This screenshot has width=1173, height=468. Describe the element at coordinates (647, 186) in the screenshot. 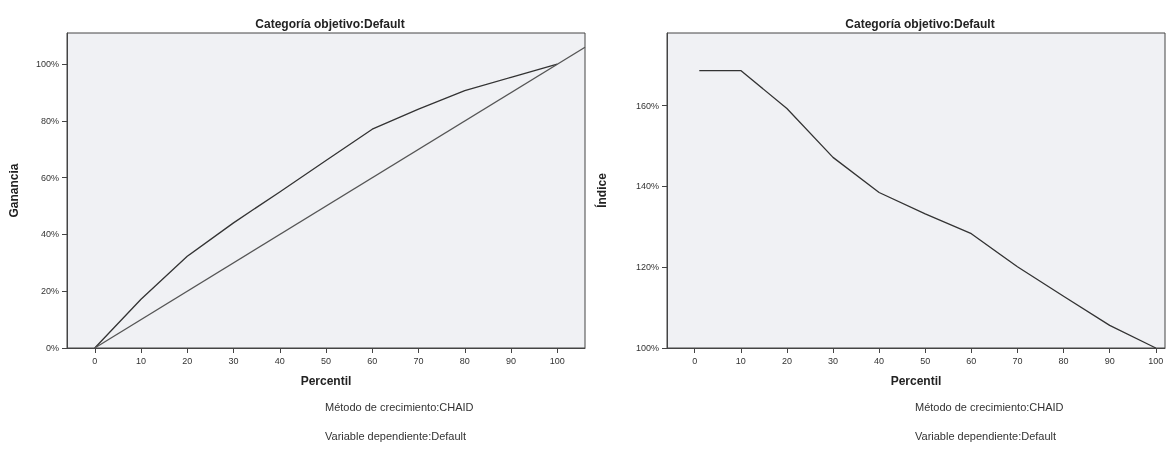

I see `y-tick-label: 140%` at that location.